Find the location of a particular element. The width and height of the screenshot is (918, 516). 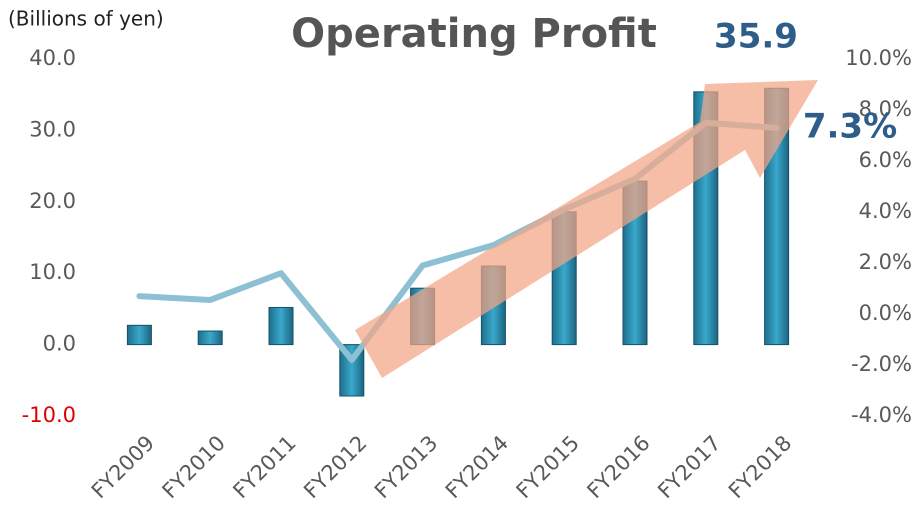

y-tick-label: 40.0 is located at coordinates (52, 58).